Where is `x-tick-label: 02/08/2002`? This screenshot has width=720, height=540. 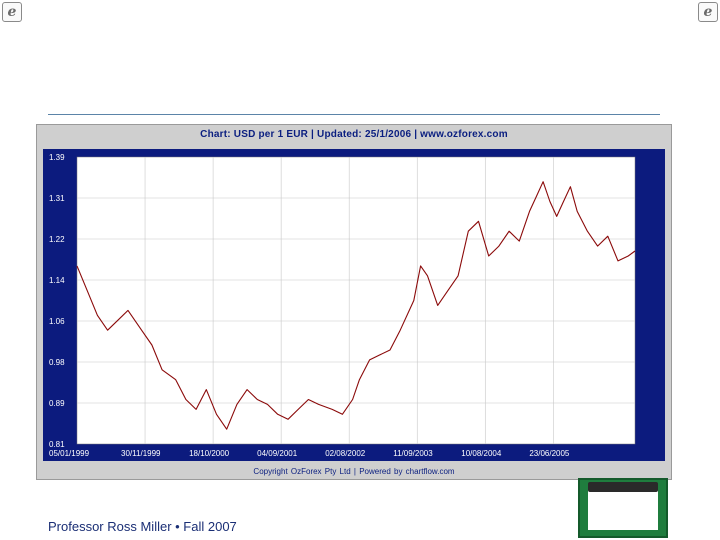
x-tick-label: 02/08/2002 is located at coordinates (345, 453).